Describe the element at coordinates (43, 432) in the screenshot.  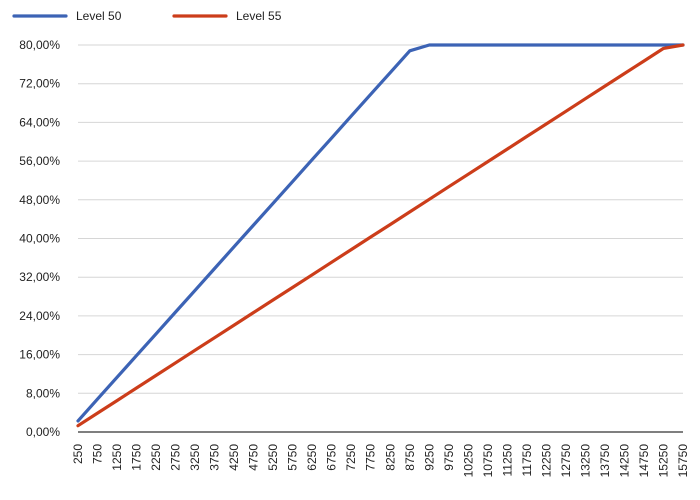
I see `y-tick-label: 0,00%` at that location.